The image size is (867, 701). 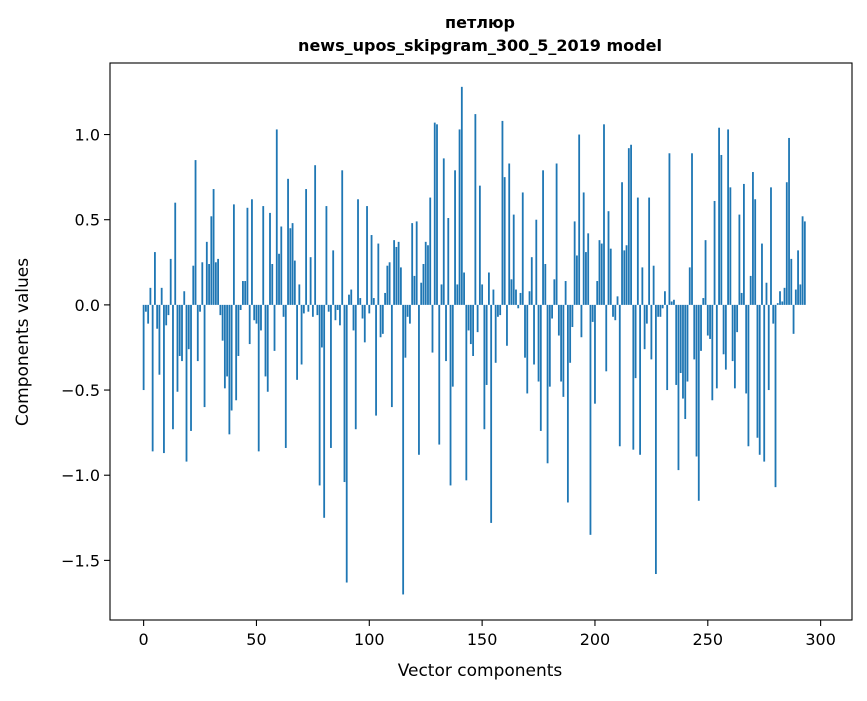 What do you see at coordinates (708, 639) in the screenshot?
I see `x-tick-label: 250` at bounding box center [708, 639].